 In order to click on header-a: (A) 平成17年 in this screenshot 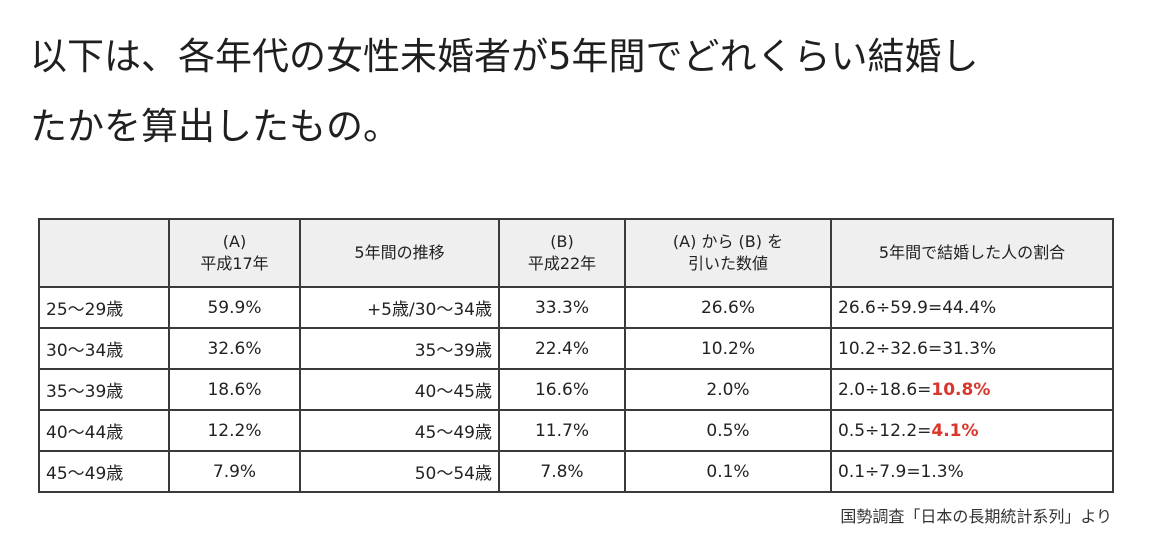, I will do `click(234, 253)`.